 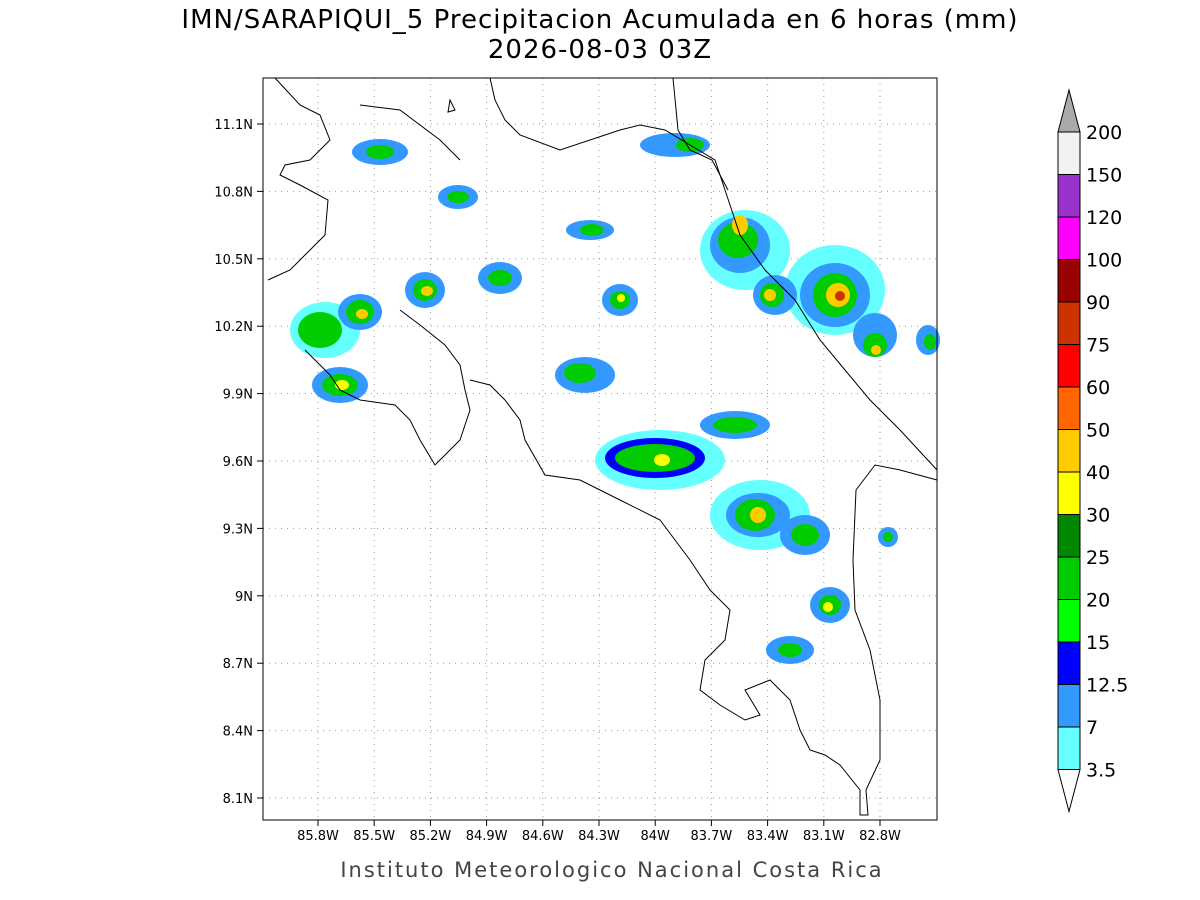 I want to click on lon-label: 84.3W, so click(x=599, y=836).